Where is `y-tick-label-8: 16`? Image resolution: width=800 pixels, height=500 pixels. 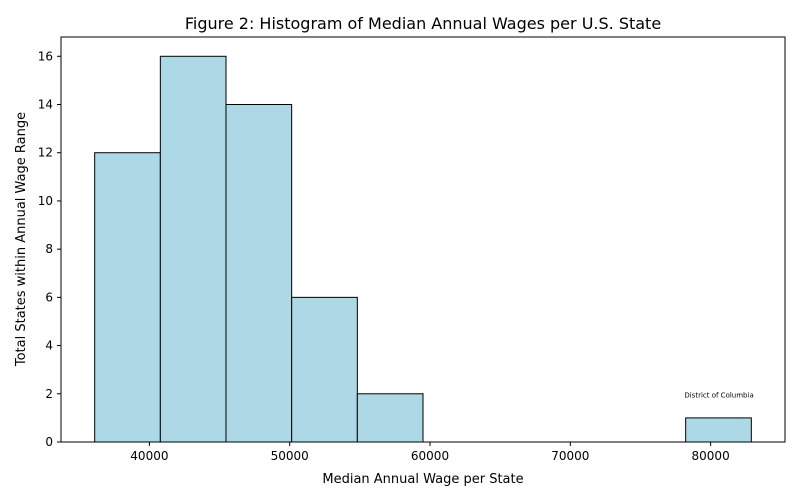 y-tick-label-8: 16 is located at coordinates (45, 56).